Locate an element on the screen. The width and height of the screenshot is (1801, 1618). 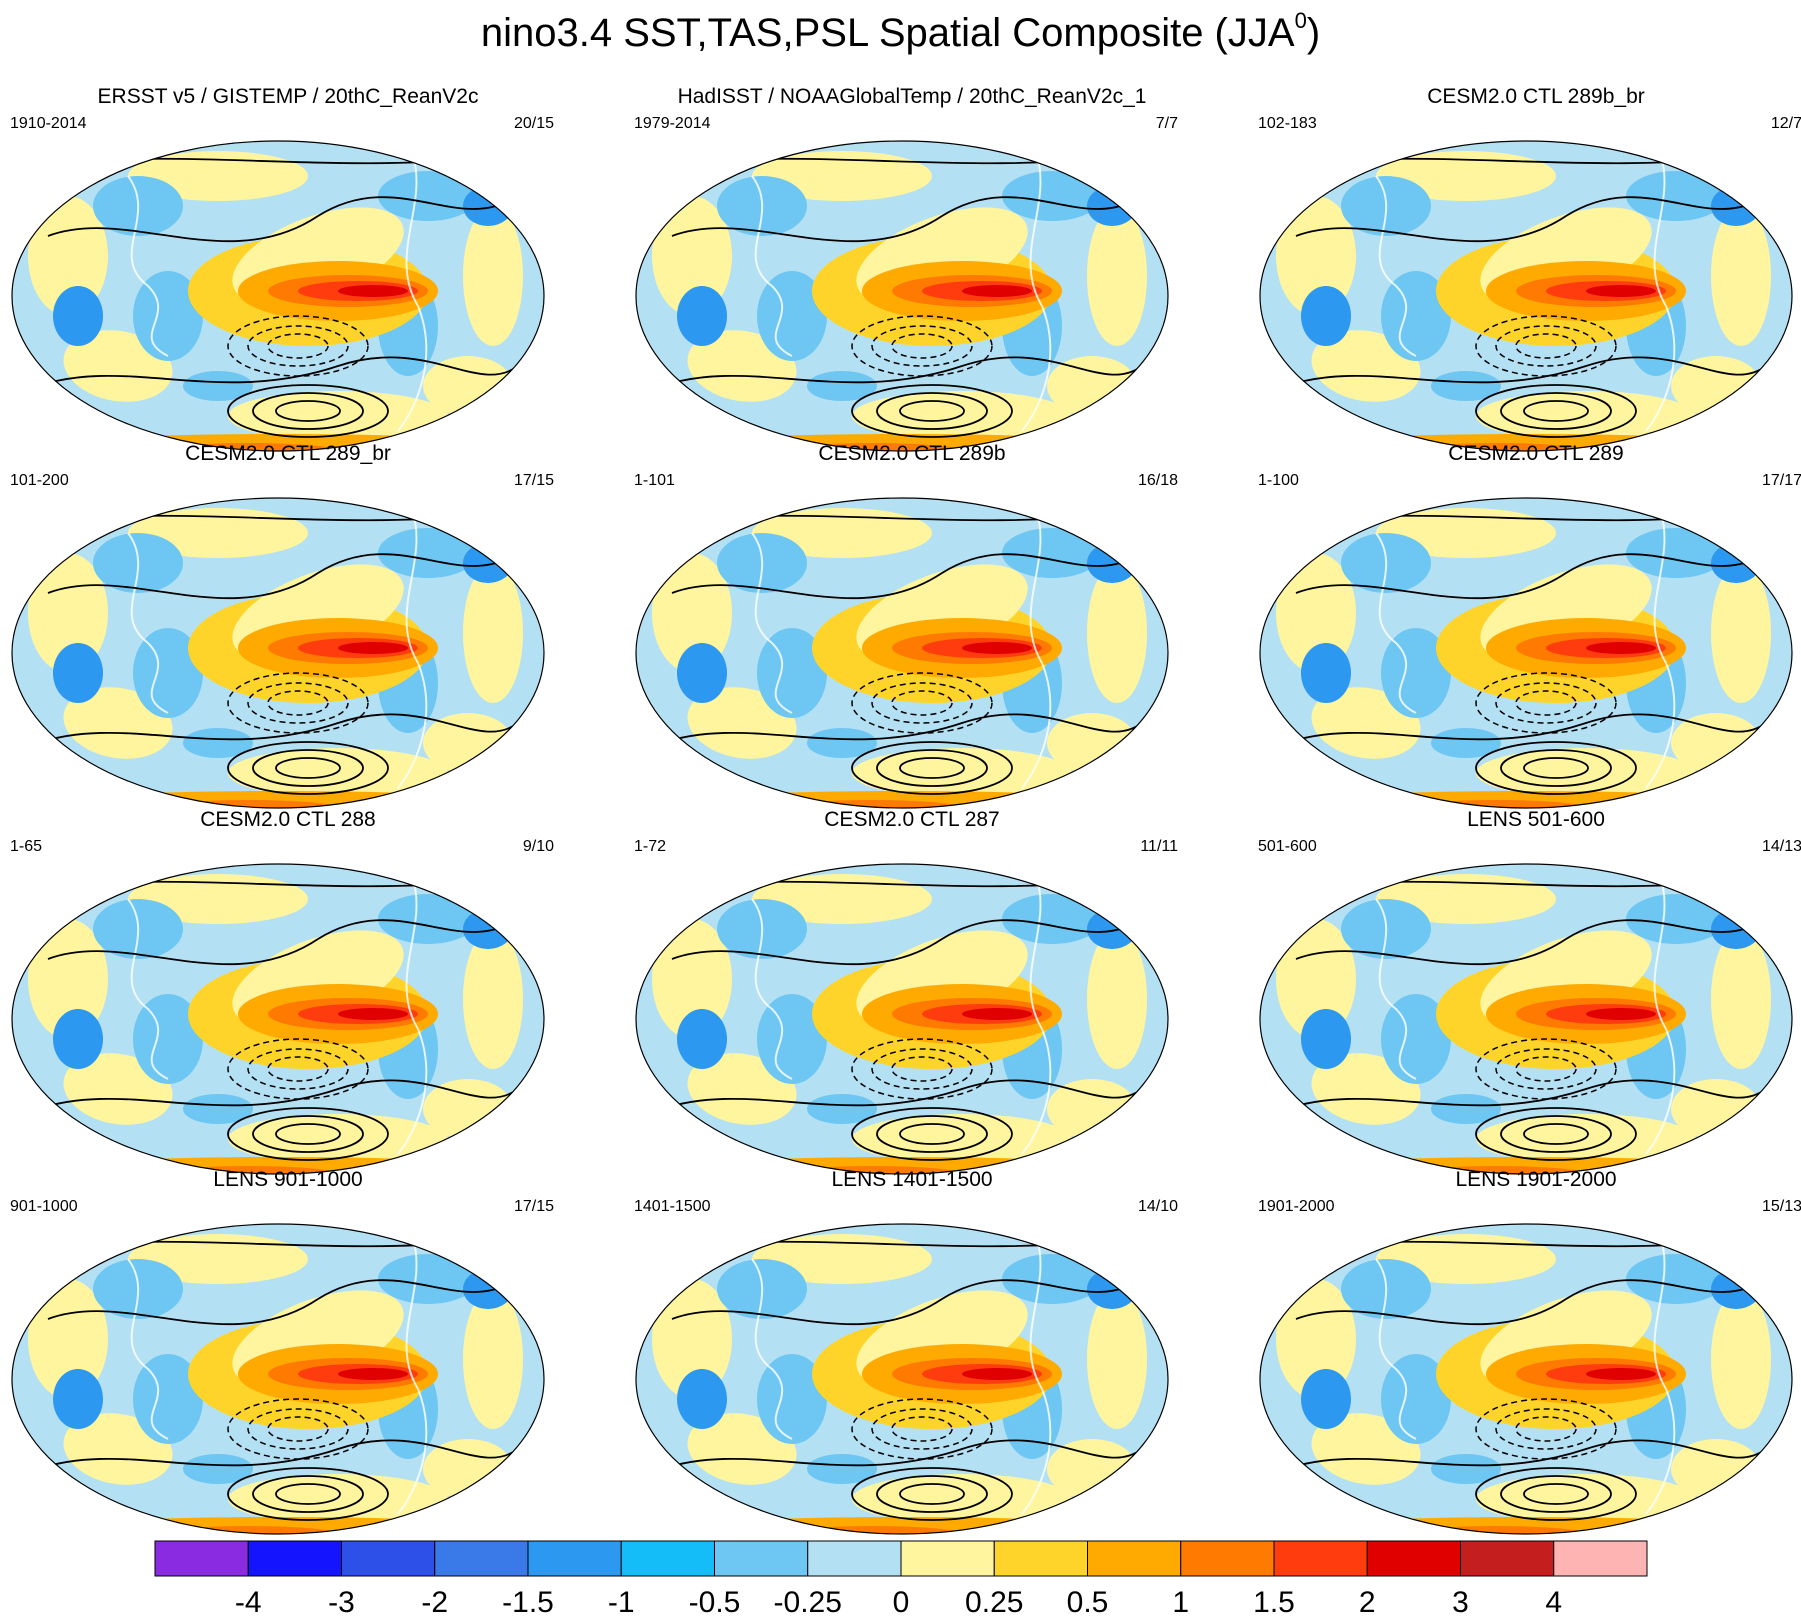
panel-title: LENS 901-1000 is located at coordinates (288, 1179).